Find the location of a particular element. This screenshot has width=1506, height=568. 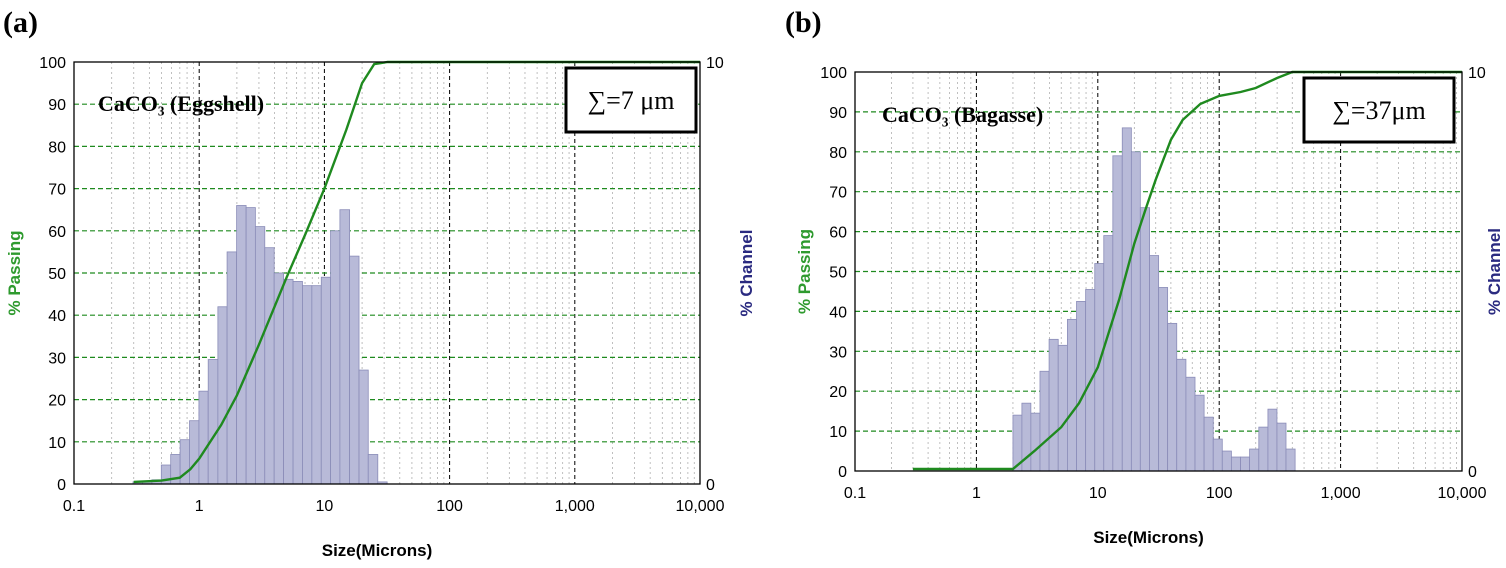

annotation-box-a is located at coordinates (631, 100).